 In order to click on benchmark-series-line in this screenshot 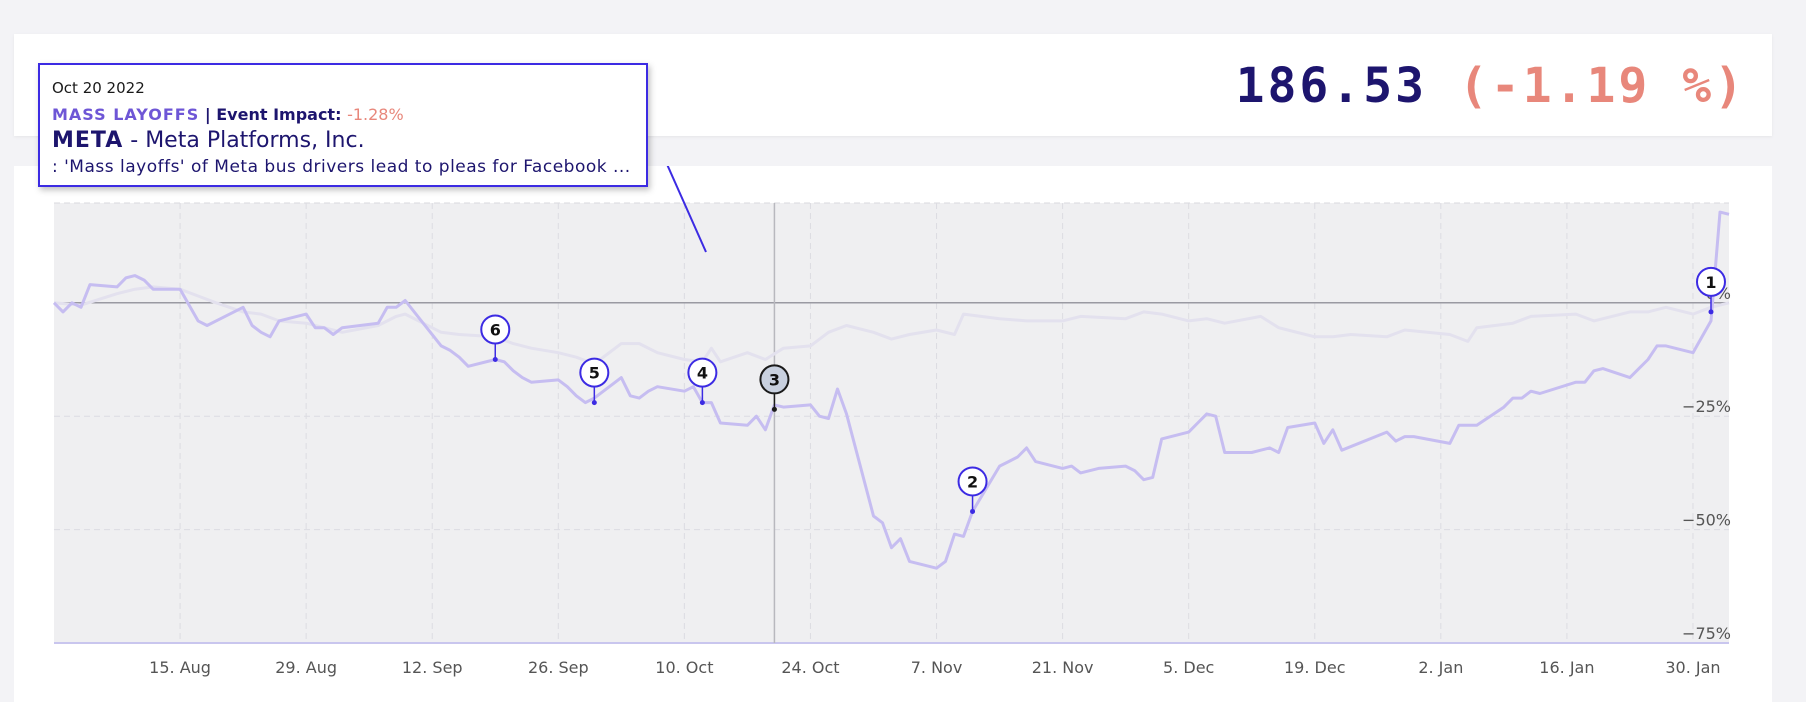, I will do `click(891, 325)`.